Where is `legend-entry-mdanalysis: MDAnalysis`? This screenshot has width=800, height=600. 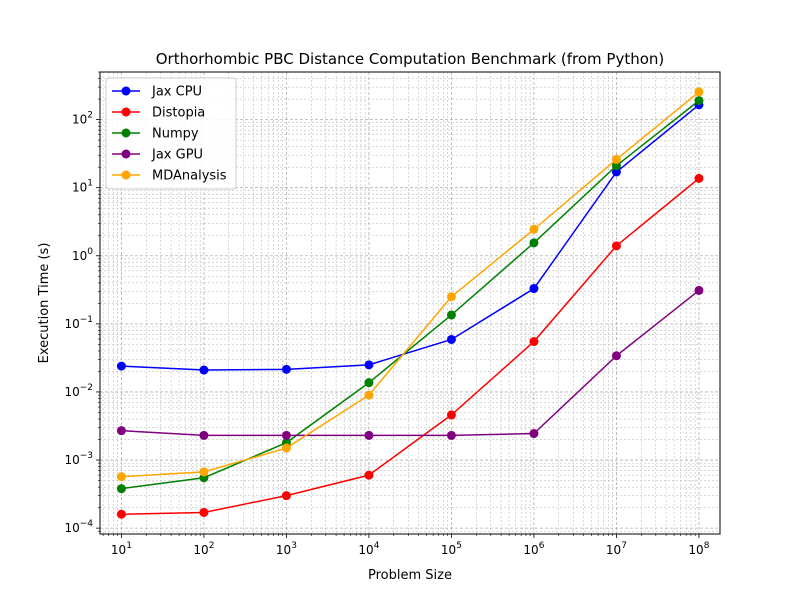 legend-entry-mdanalysis: MDAnalysis is located at coordinates (169, 176).